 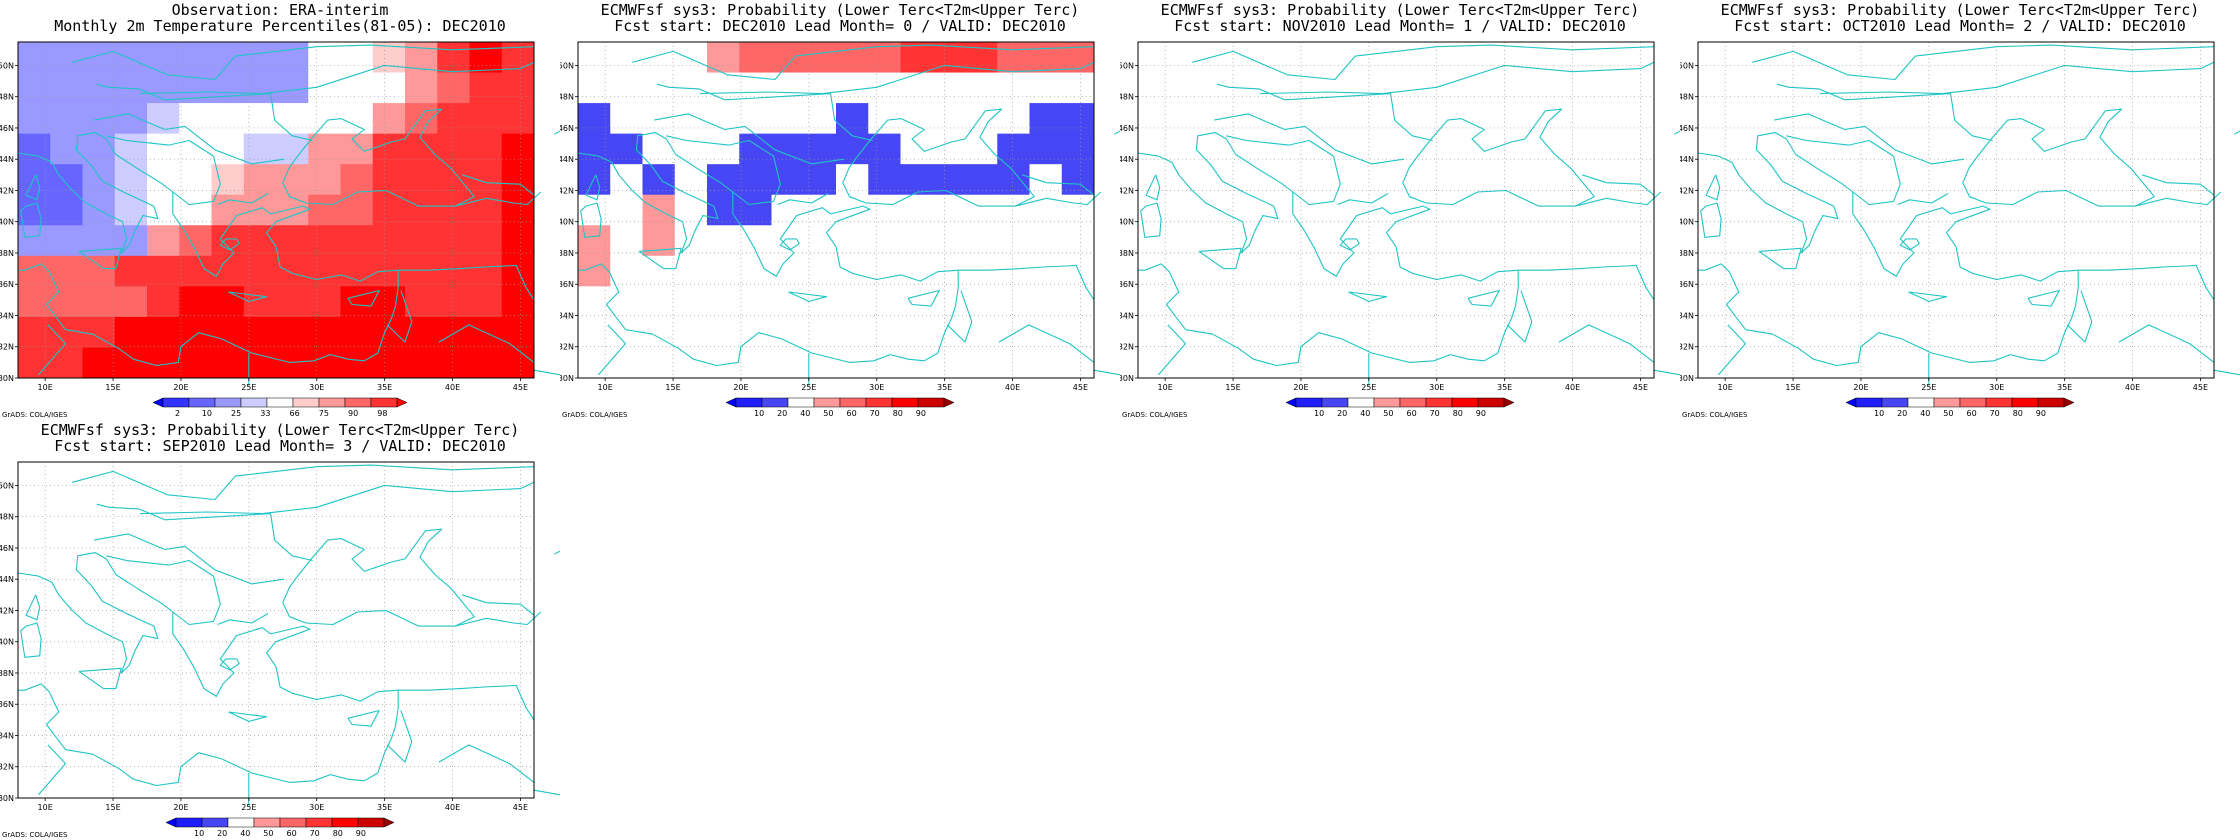 What do you see at coordinates (808, 387) in the screenshot?
I see `x-tick-label: 25E` at bounding box center [808, 387].